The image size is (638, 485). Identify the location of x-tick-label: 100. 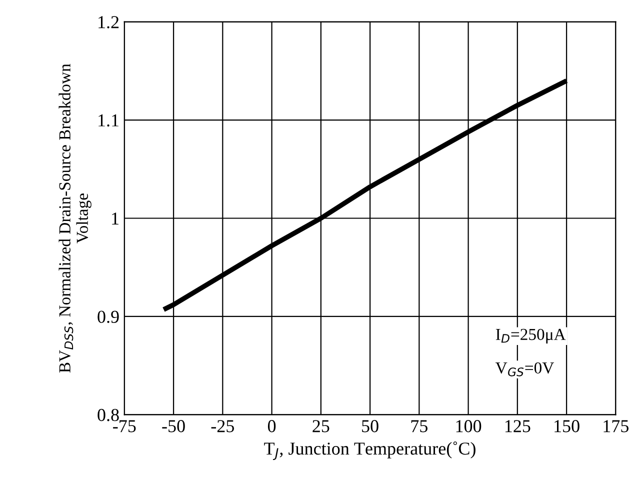
(469, 426).